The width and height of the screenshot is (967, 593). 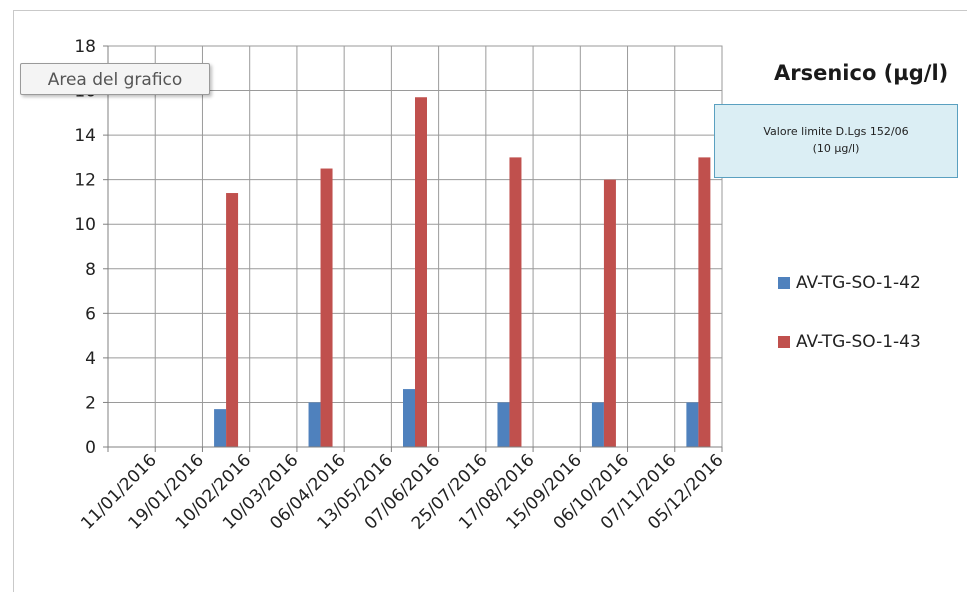 I want to click on legend-item-series-2: AV-TG-SO-1-43, so click(x=849, y=342).